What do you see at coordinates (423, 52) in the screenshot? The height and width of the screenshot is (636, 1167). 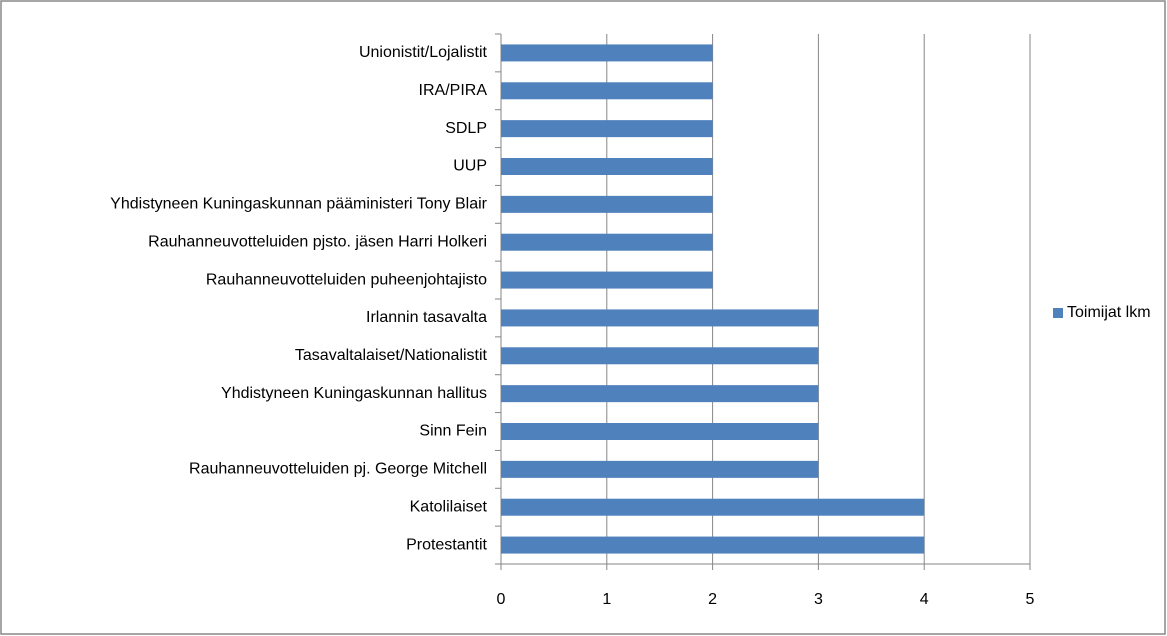 I see `y-tick-label: Unionistit/Lojalistit` at bounding box center [423, 52].